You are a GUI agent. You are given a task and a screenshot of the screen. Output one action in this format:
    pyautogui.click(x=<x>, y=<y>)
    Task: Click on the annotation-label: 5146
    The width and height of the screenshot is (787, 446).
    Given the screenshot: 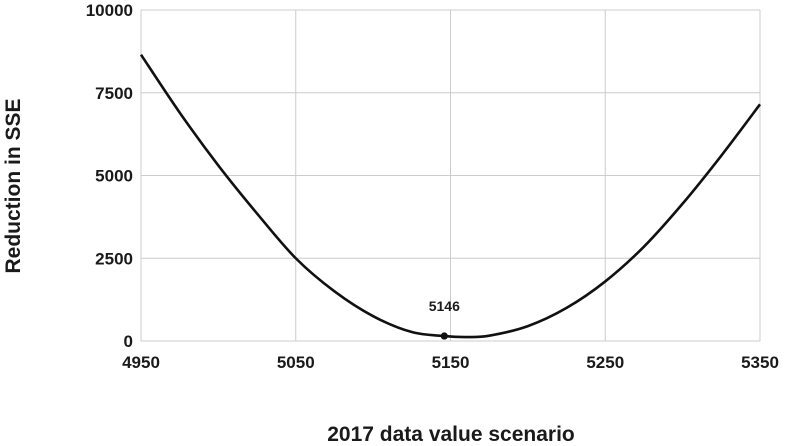 What is the action you would take?
    pyautogui.click(x=444, y=306)
    